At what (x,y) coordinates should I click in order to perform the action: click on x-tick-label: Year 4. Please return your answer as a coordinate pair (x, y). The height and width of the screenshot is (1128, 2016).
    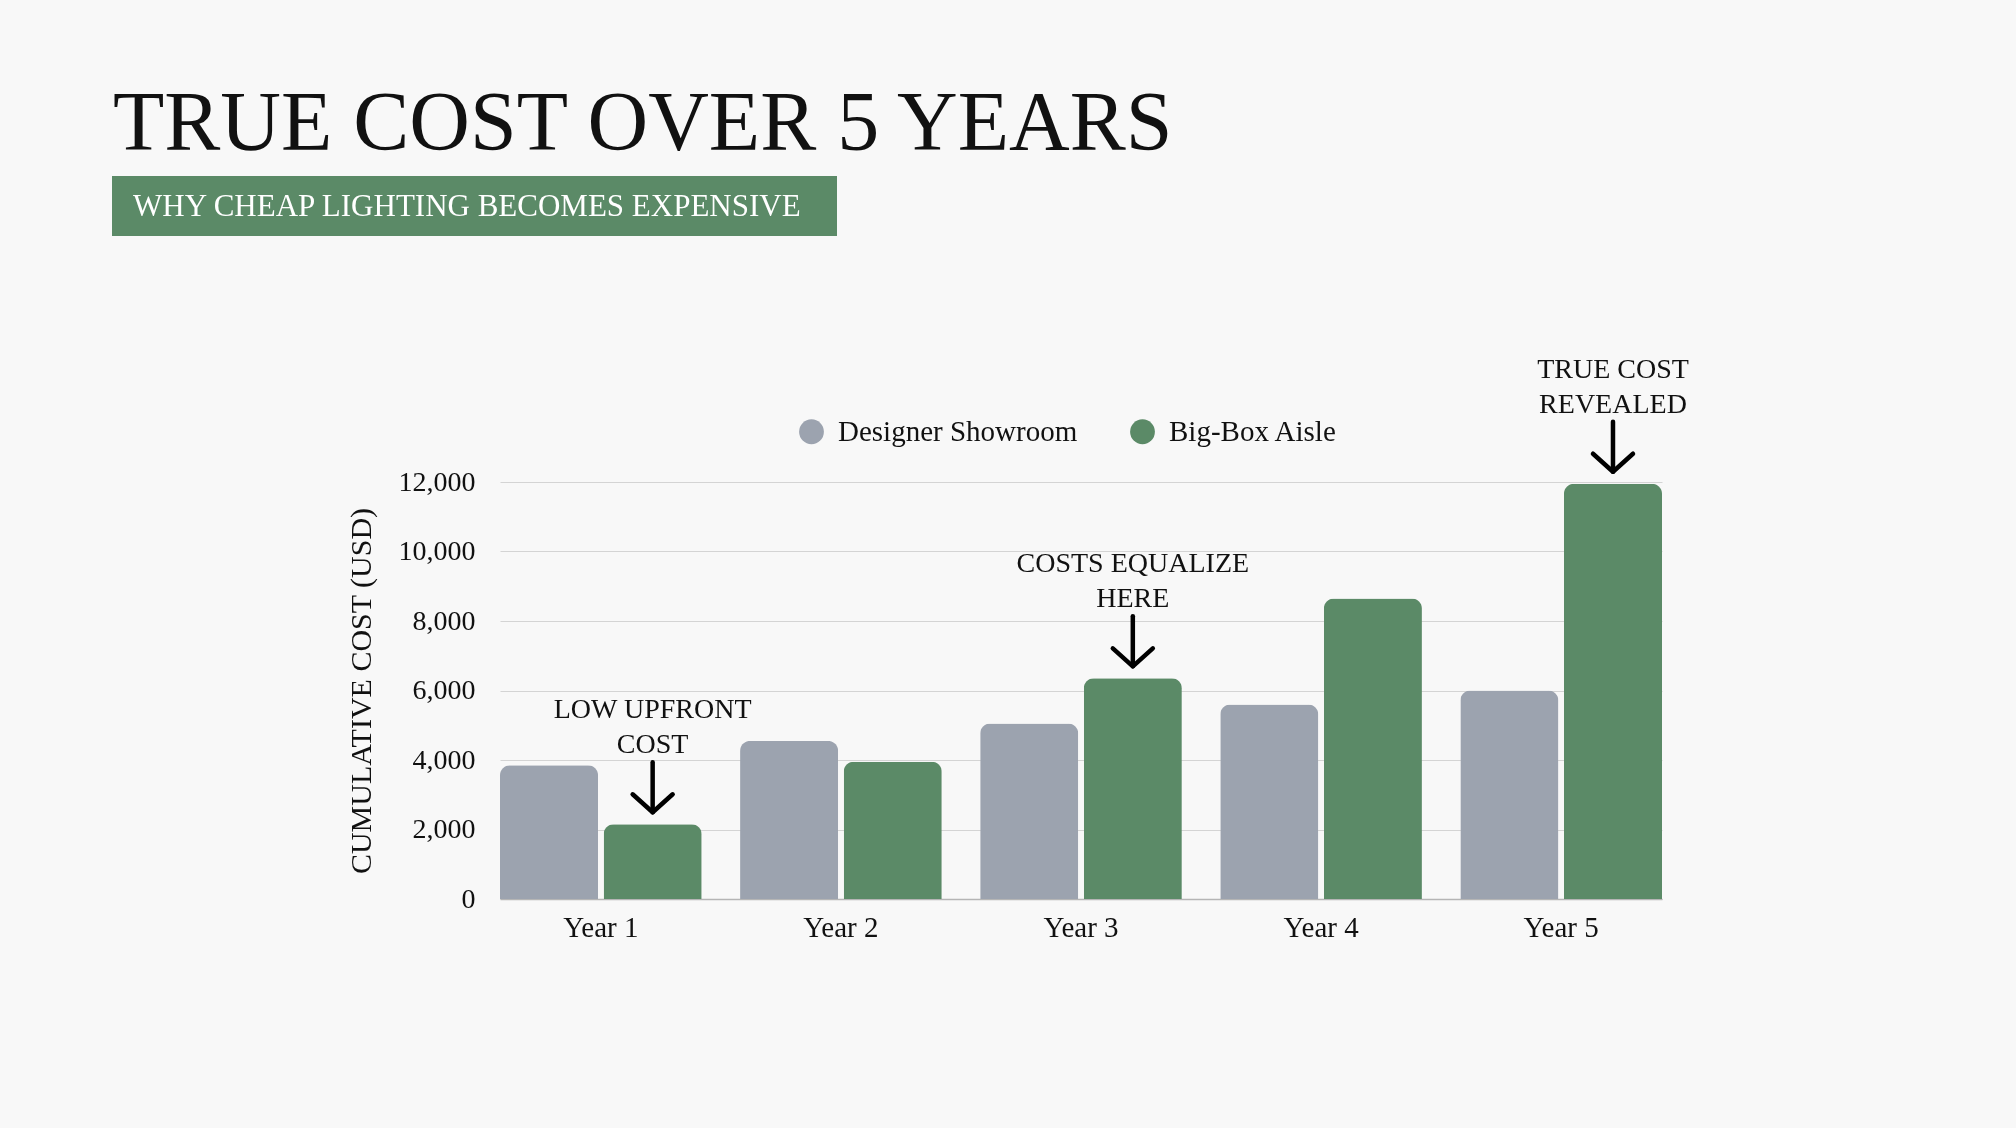
    Looking at the image, I should click on (1321, 926).